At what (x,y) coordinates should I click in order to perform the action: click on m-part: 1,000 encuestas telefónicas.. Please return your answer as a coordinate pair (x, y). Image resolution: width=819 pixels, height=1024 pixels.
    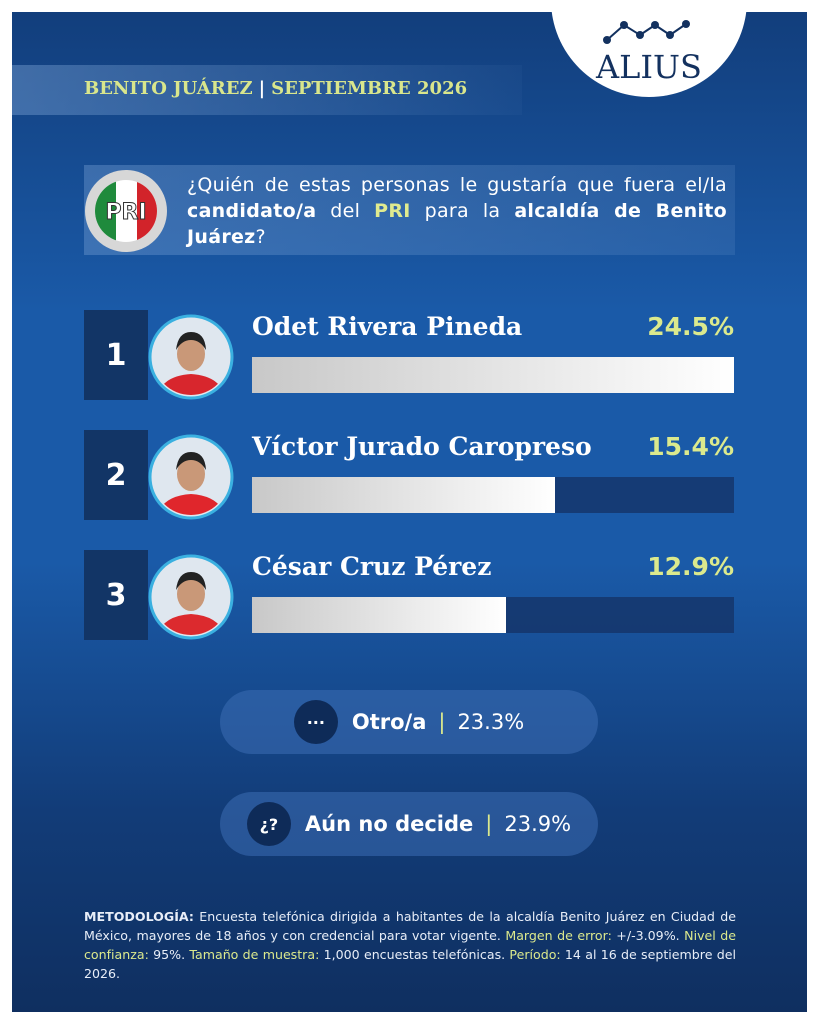
    Looking at the image, I should click on (414, 954).